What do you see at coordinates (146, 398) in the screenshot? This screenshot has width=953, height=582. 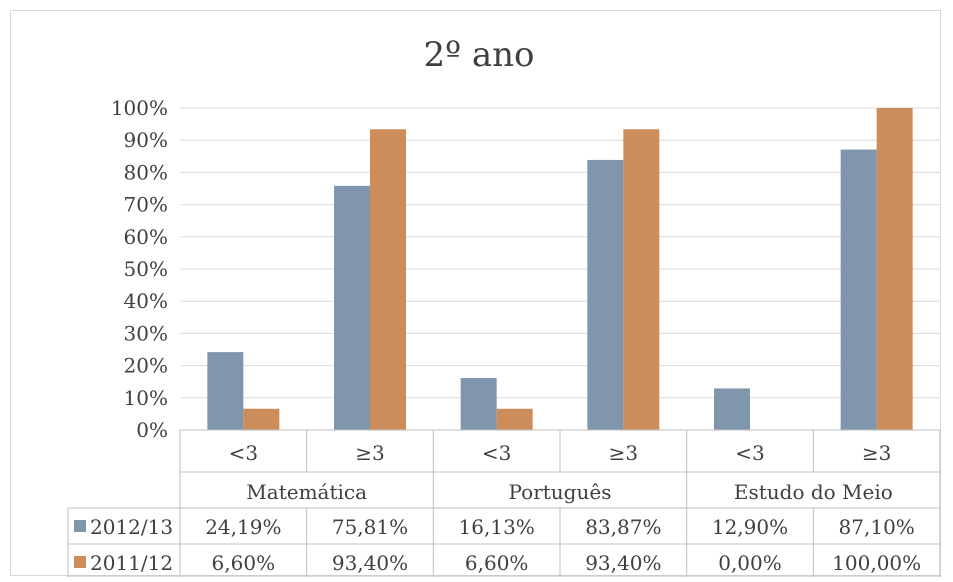 I see `y-tick-label: 10%` at bounding box center [146, 398].